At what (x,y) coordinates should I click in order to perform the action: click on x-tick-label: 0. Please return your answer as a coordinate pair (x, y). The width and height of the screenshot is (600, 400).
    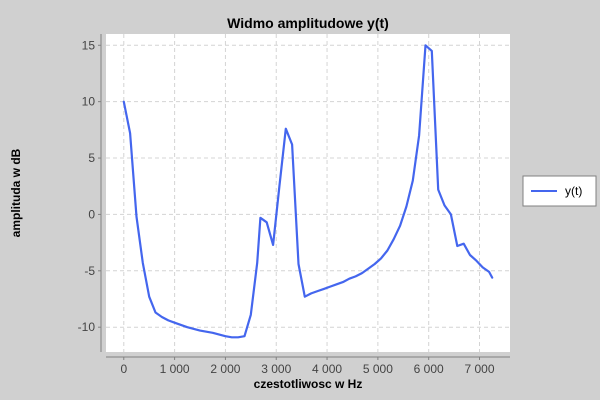
    Looking at the image, I should click on (123, 369).